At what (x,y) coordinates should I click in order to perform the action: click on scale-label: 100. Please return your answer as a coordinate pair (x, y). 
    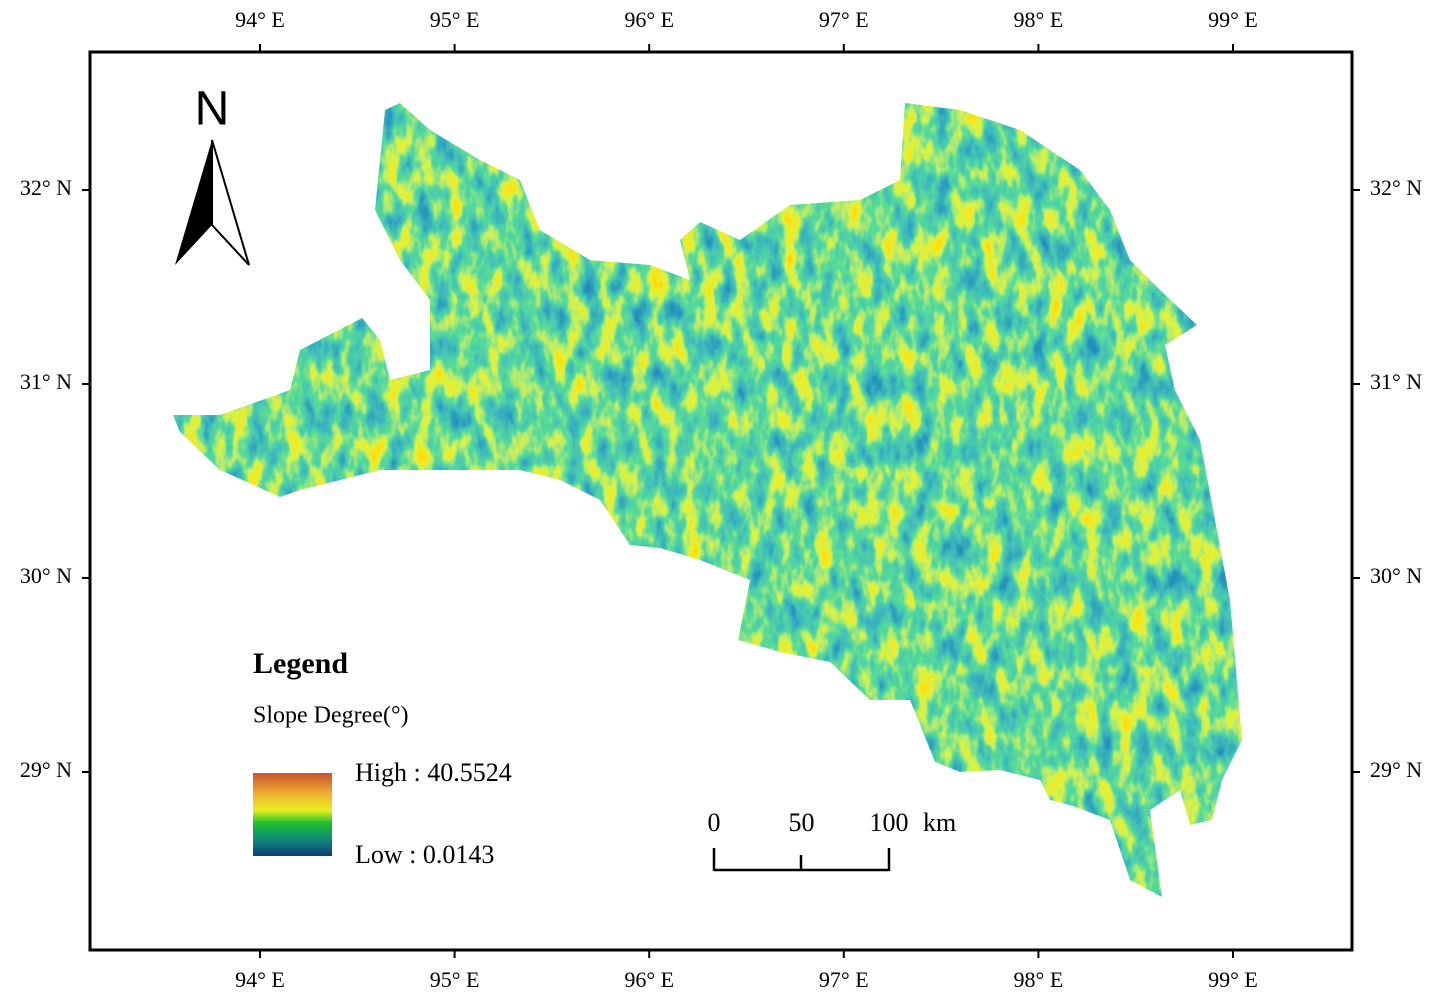
    Looking at the image, I should click on (889, 822).